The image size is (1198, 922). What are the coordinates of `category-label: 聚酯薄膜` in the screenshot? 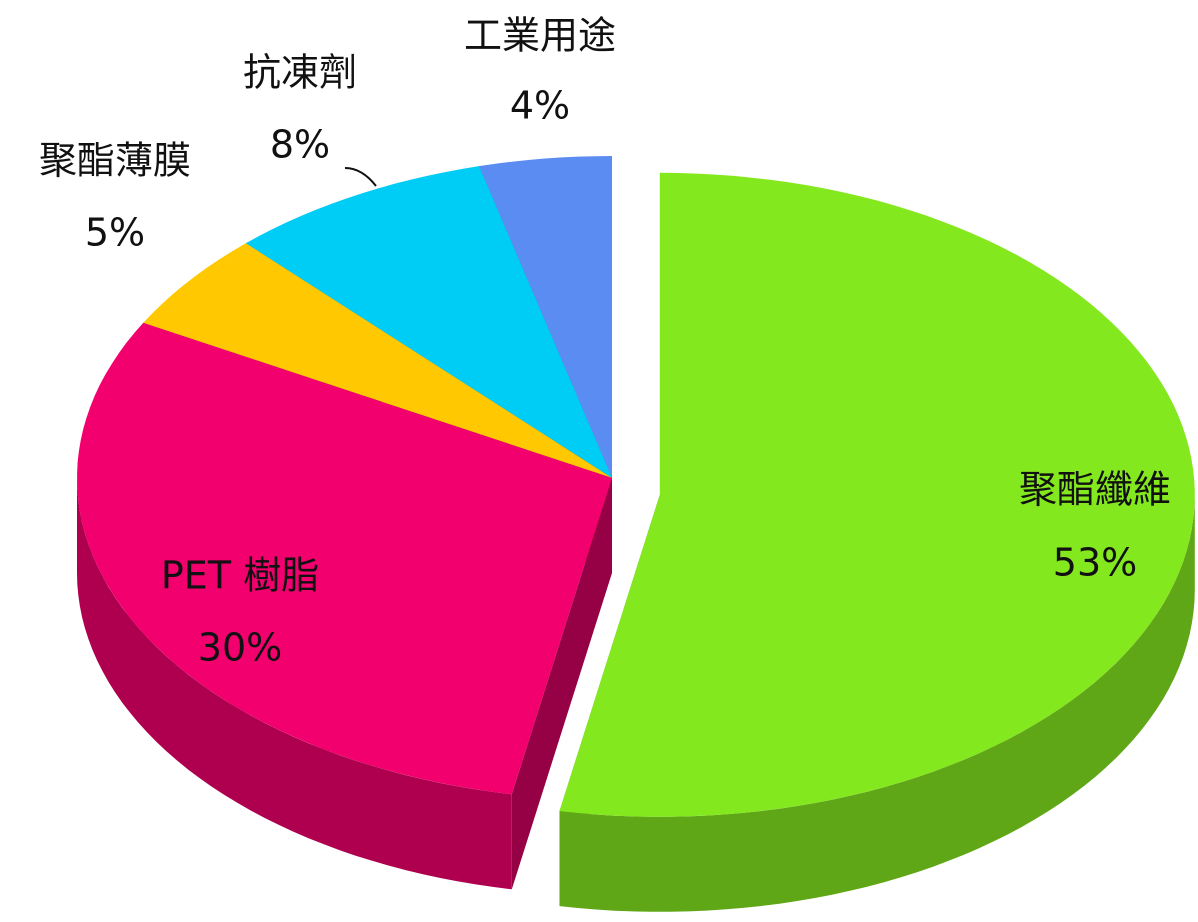 It's located at (115, 161).